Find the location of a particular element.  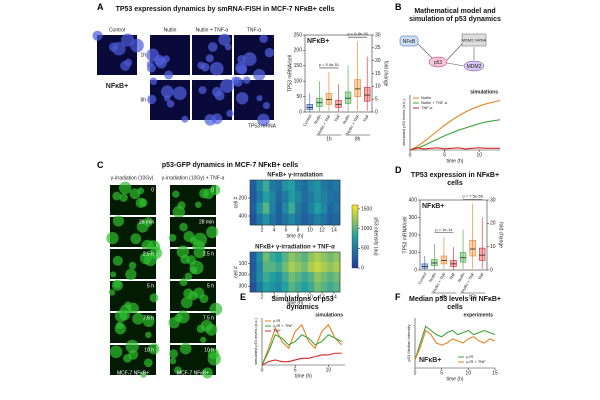

y-tick-label: 100 is located at coordinates (298, 82).